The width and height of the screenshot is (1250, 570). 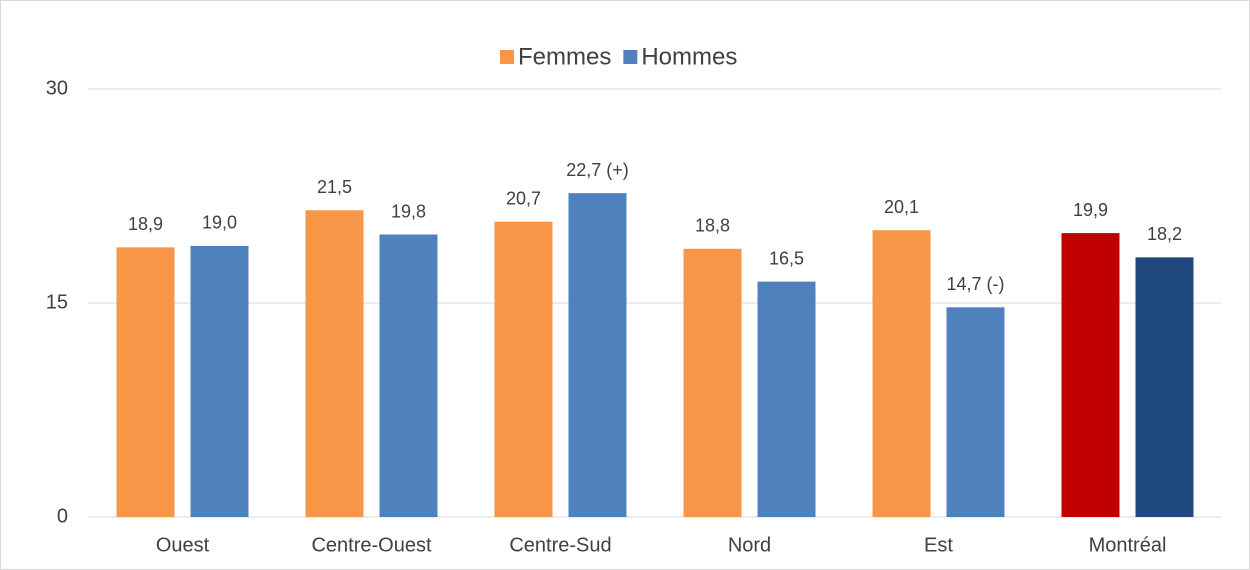 What do you see at coordinates (786, 258) in the screenshot?
I see `value-label: 16,5` at bounding box center [786, 258].